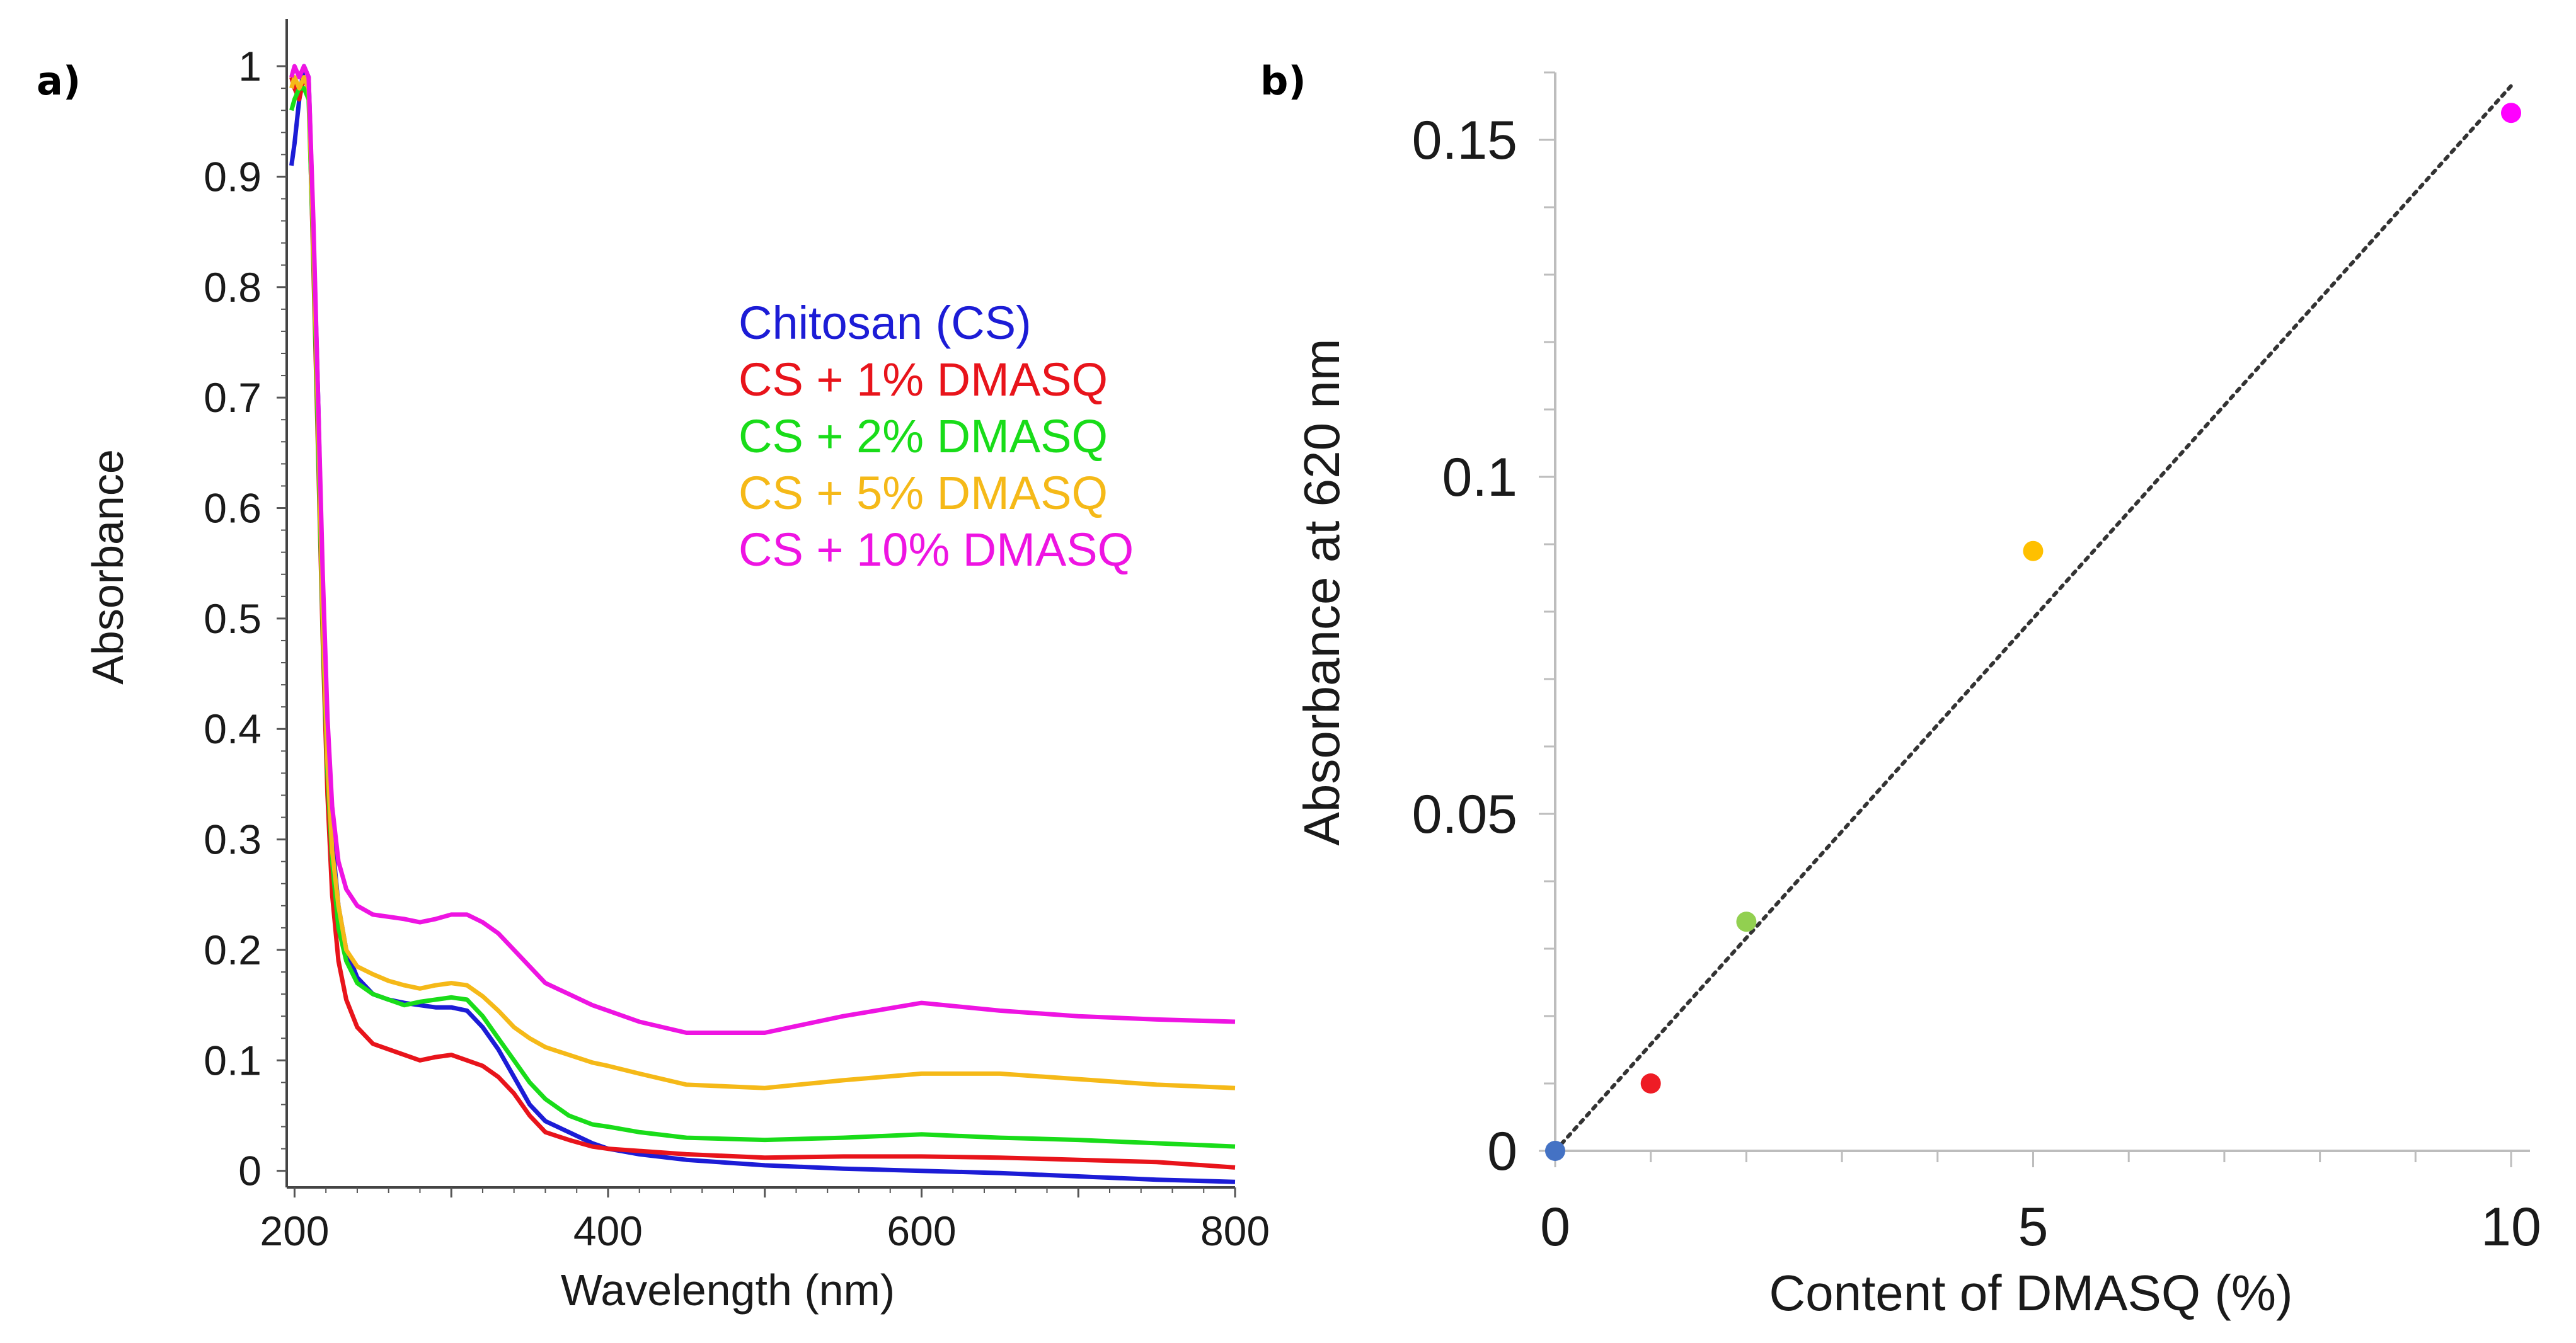 This screenshot has width=2576, height=1343. I want to click on panel-b-y-tick-label: 0, so click(1502, 1151).